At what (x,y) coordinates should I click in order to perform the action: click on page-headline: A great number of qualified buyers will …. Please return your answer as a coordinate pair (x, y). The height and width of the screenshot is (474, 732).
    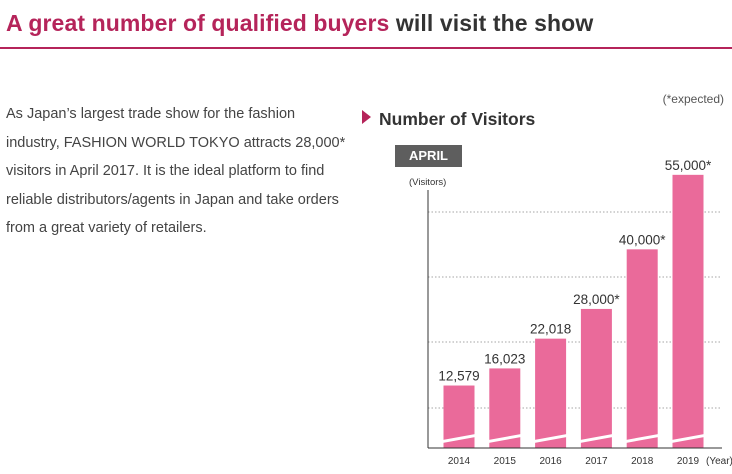
    Looking at the image, I should click on (299, 23).